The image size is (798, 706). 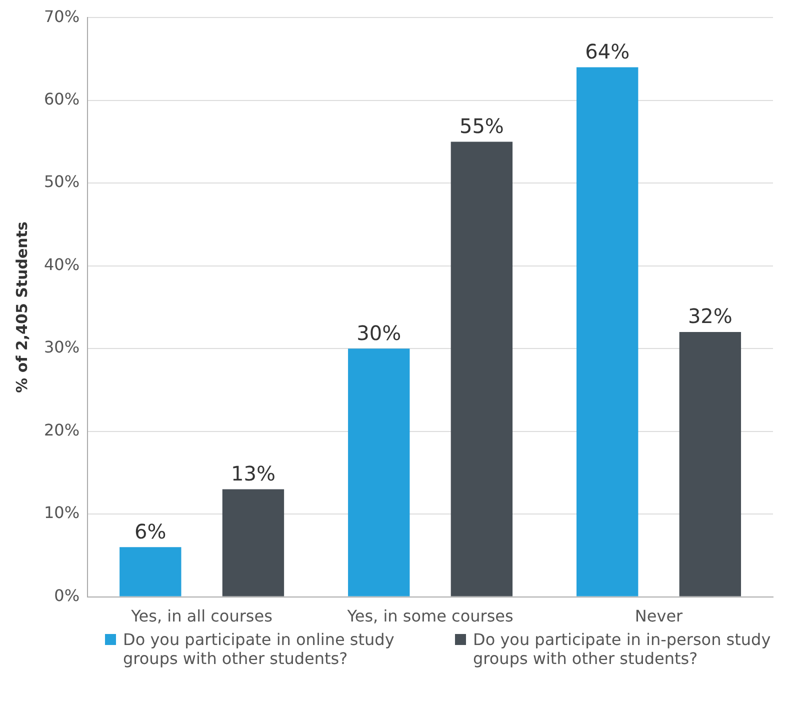 I want to click on y-tick-label: 30%, so click(x=62, y=347).